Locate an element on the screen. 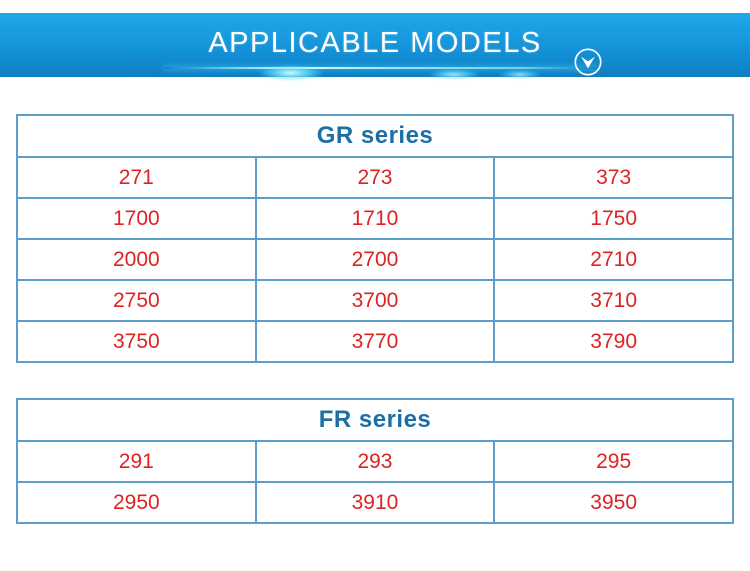 The image size is (750, 571). glow-streak is located at coordinates (381, 68).